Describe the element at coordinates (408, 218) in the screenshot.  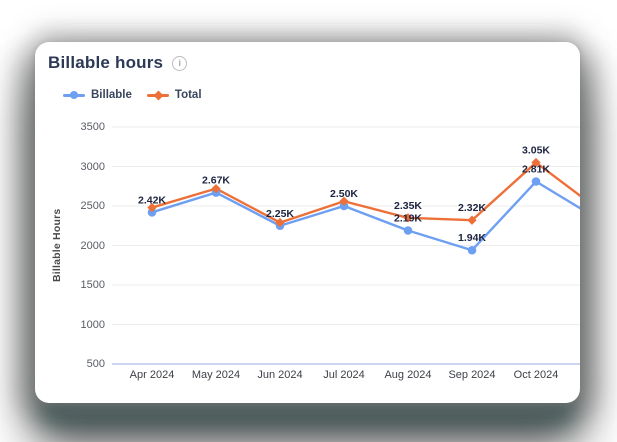
I see `data-label: 2.19K` at that location.